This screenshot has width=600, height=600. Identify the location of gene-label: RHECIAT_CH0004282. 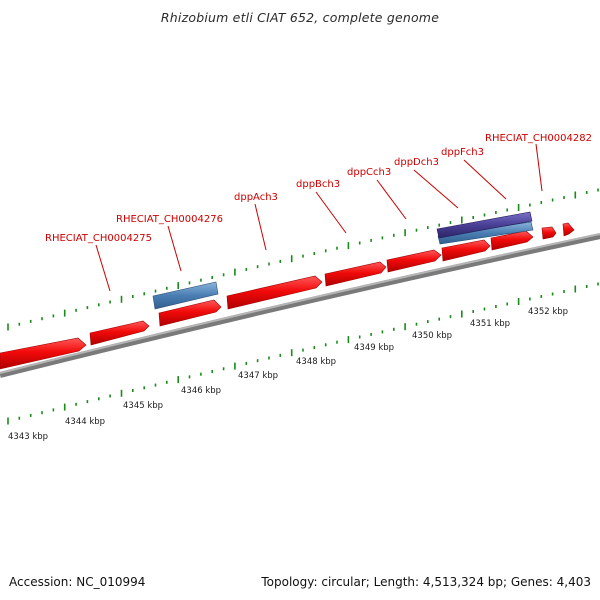
(538, 138).